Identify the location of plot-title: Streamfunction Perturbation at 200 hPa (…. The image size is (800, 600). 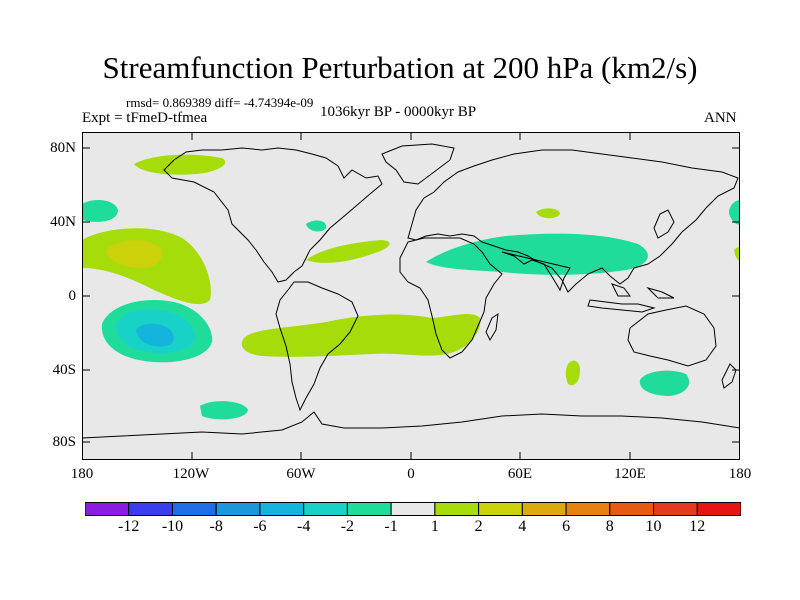
(400, 67).